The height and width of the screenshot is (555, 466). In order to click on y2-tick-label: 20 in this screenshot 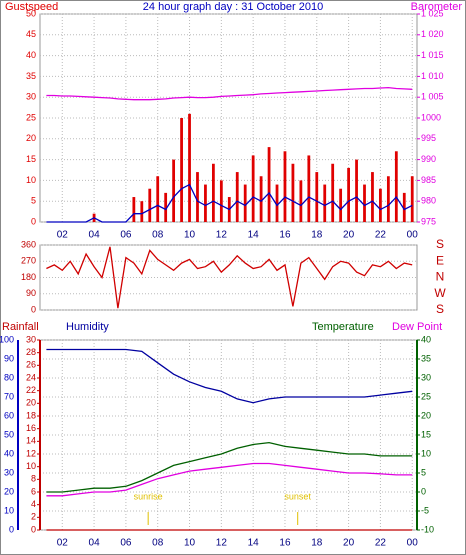, I will do `click(426, 415)`.